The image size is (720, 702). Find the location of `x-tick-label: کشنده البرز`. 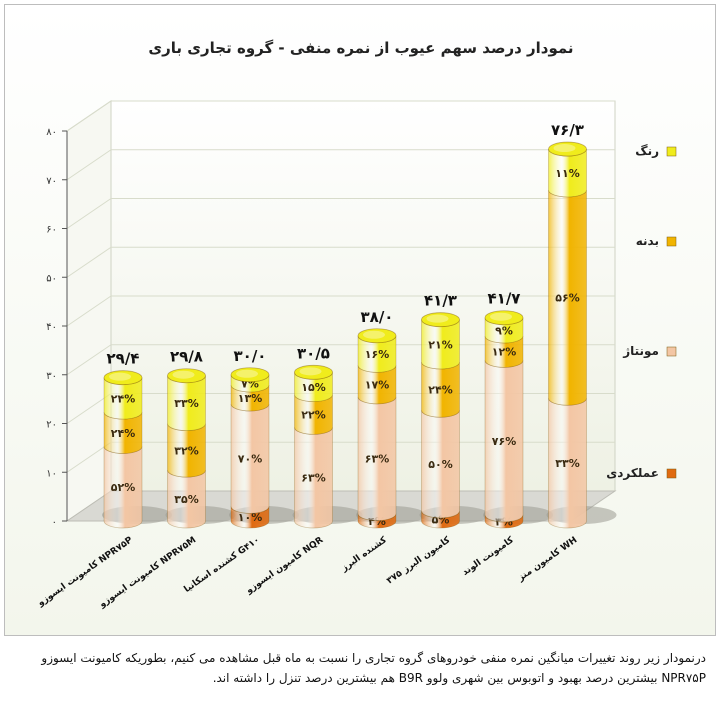

x-tick-label: کشنده البرز is located at coordinates (364, 554).